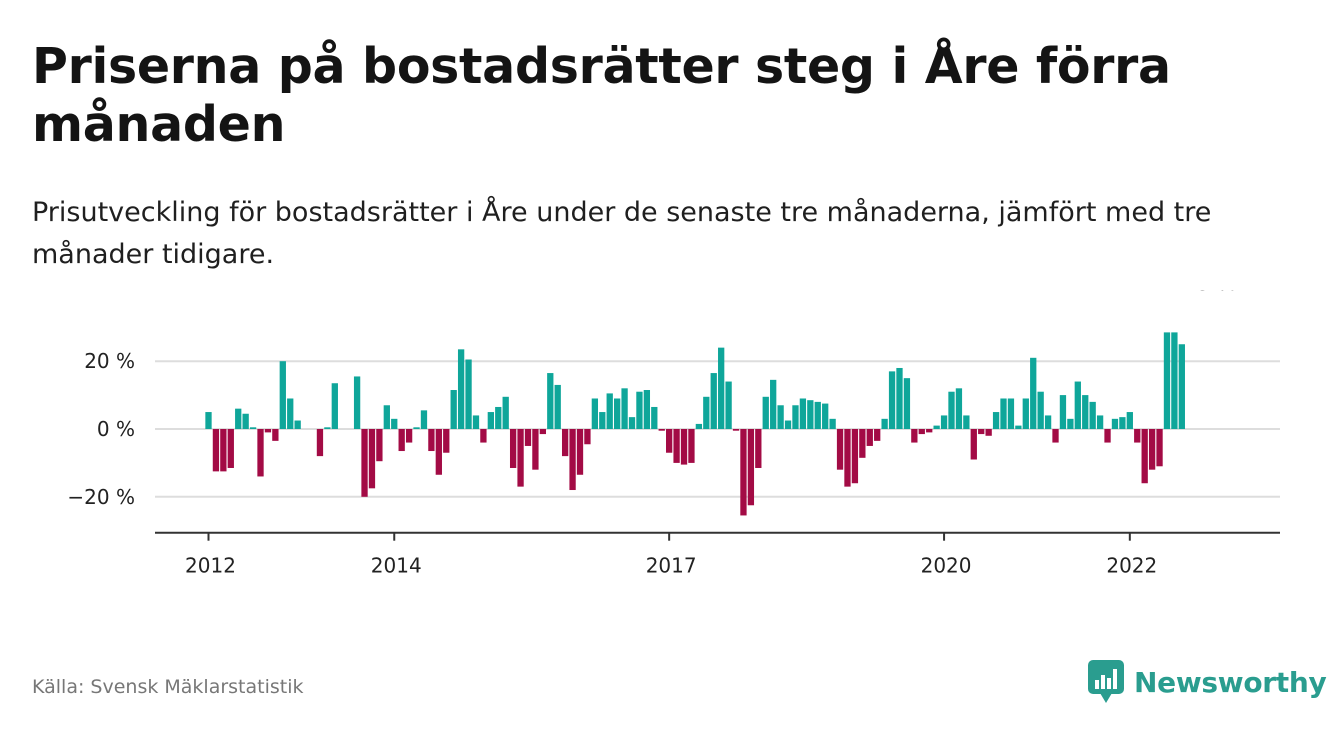 This screenshot has height=734, width=1340. I want to click on x-tick-label: 2017, so click(671, 566).